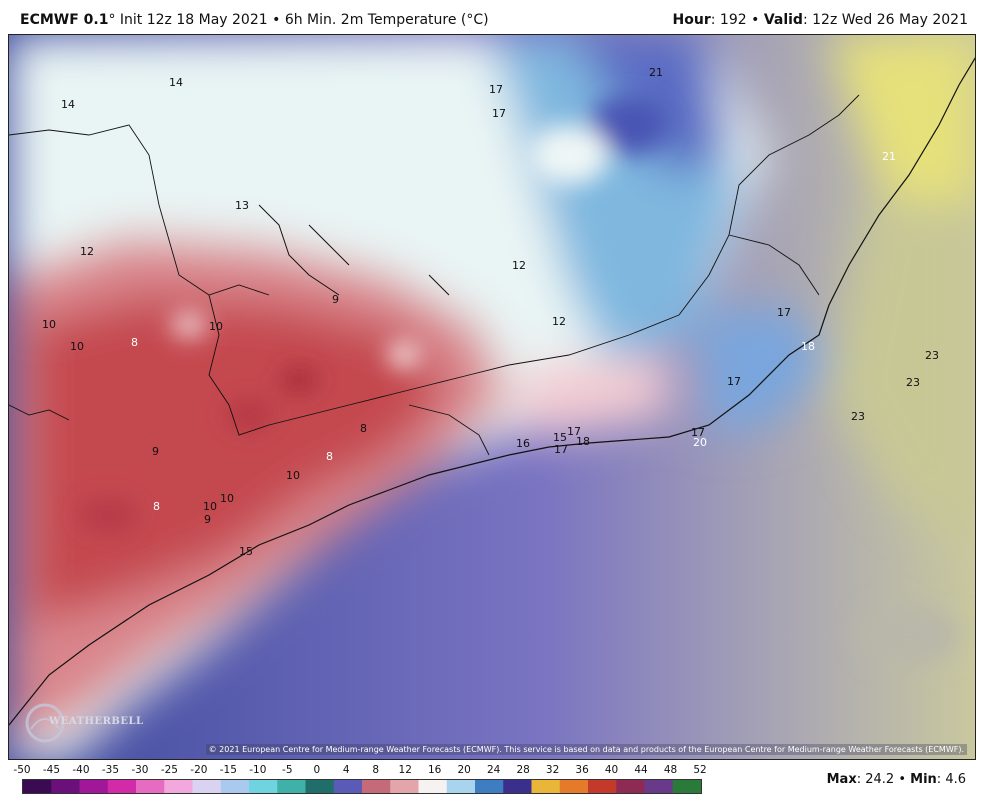 The image size is (984, 808). I want to click on legend-tick-label: 0, so click(317, 770).